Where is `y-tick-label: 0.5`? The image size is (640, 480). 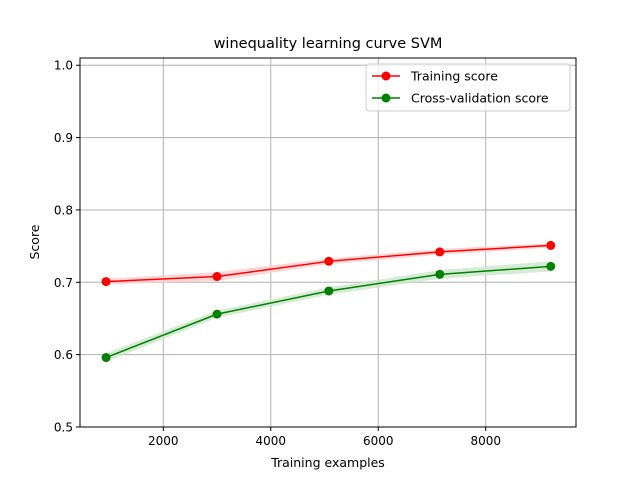
y-tick-label: 0.5 is located at coordinates (63, 428).